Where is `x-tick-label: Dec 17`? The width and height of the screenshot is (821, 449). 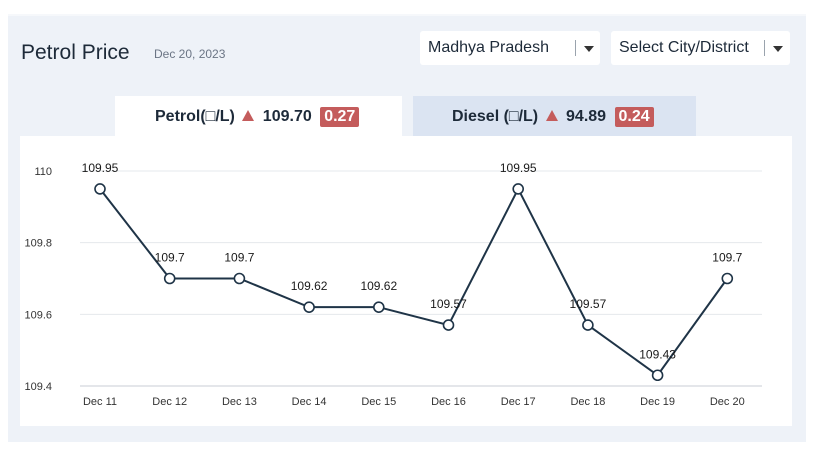
x-tick-label: Dec 17 is located at coordinates (518, 402).